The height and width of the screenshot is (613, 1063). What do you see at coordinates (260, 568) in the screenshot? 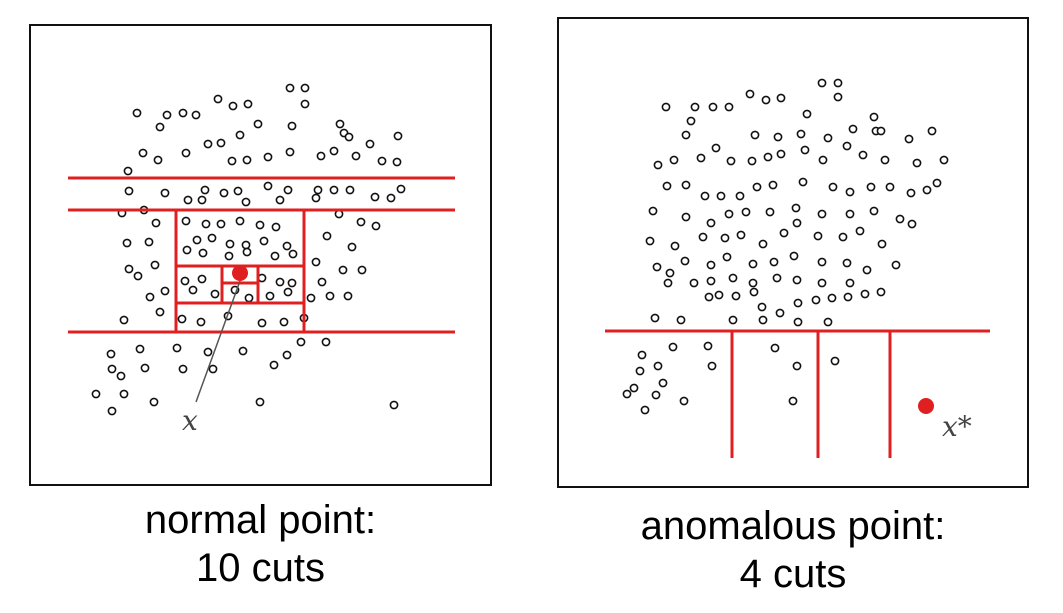
I see `caption-cut-count: 10 cuts` at bounding box center [260, 568].